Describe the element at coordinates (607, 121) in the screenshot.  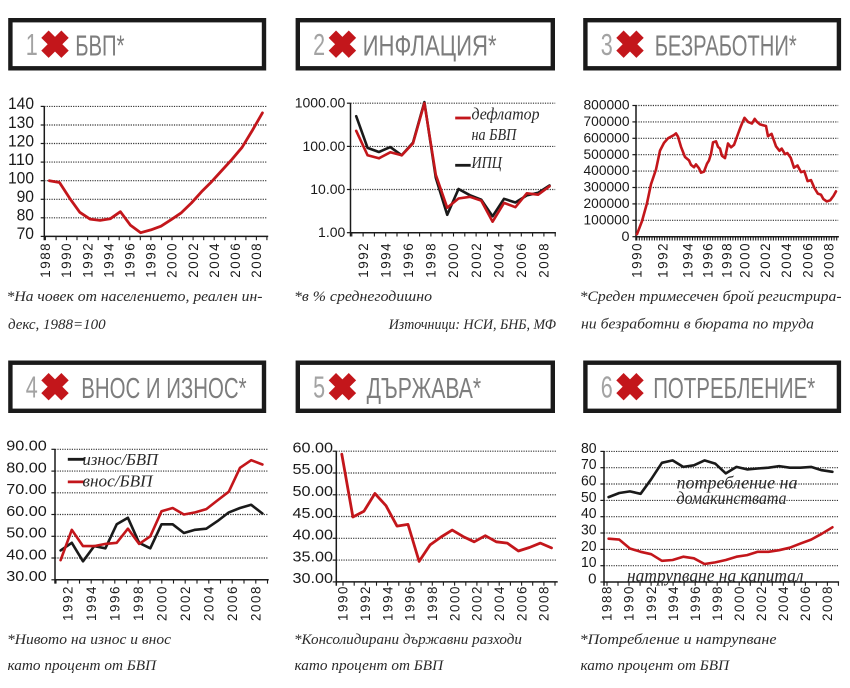
I see `svg-text: 700000` at that location.